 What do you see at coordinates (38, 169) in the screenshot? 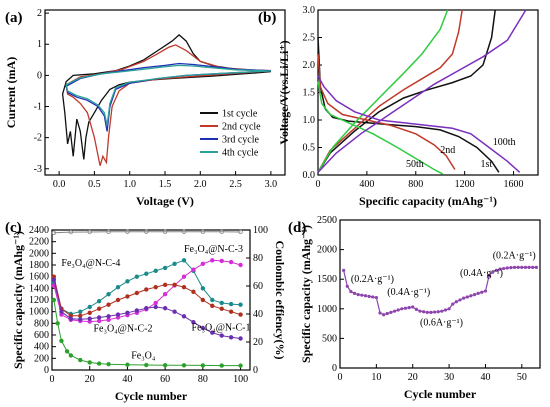
I see `y-tick-label: -3` at bounding box center [38, 169].